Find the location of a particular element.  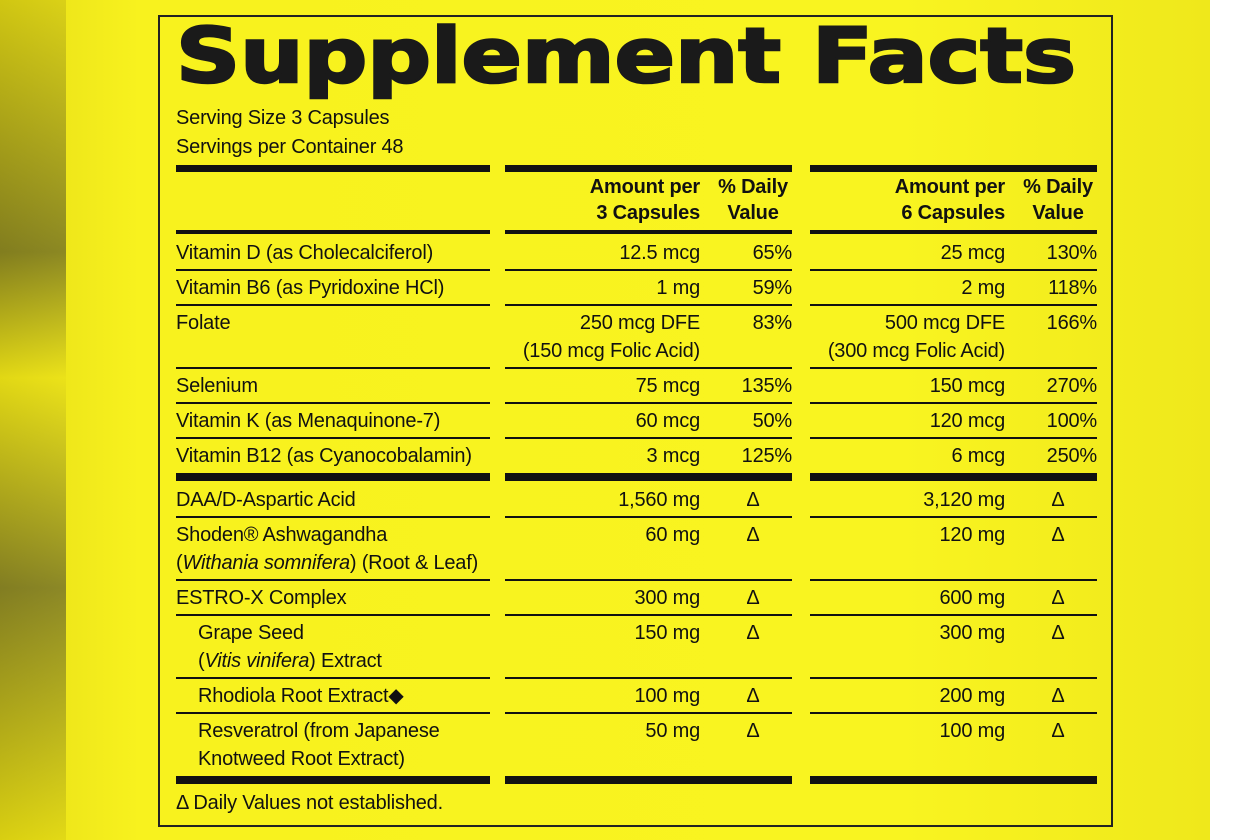

name-part: Folate is located at coordinates (203, 323).